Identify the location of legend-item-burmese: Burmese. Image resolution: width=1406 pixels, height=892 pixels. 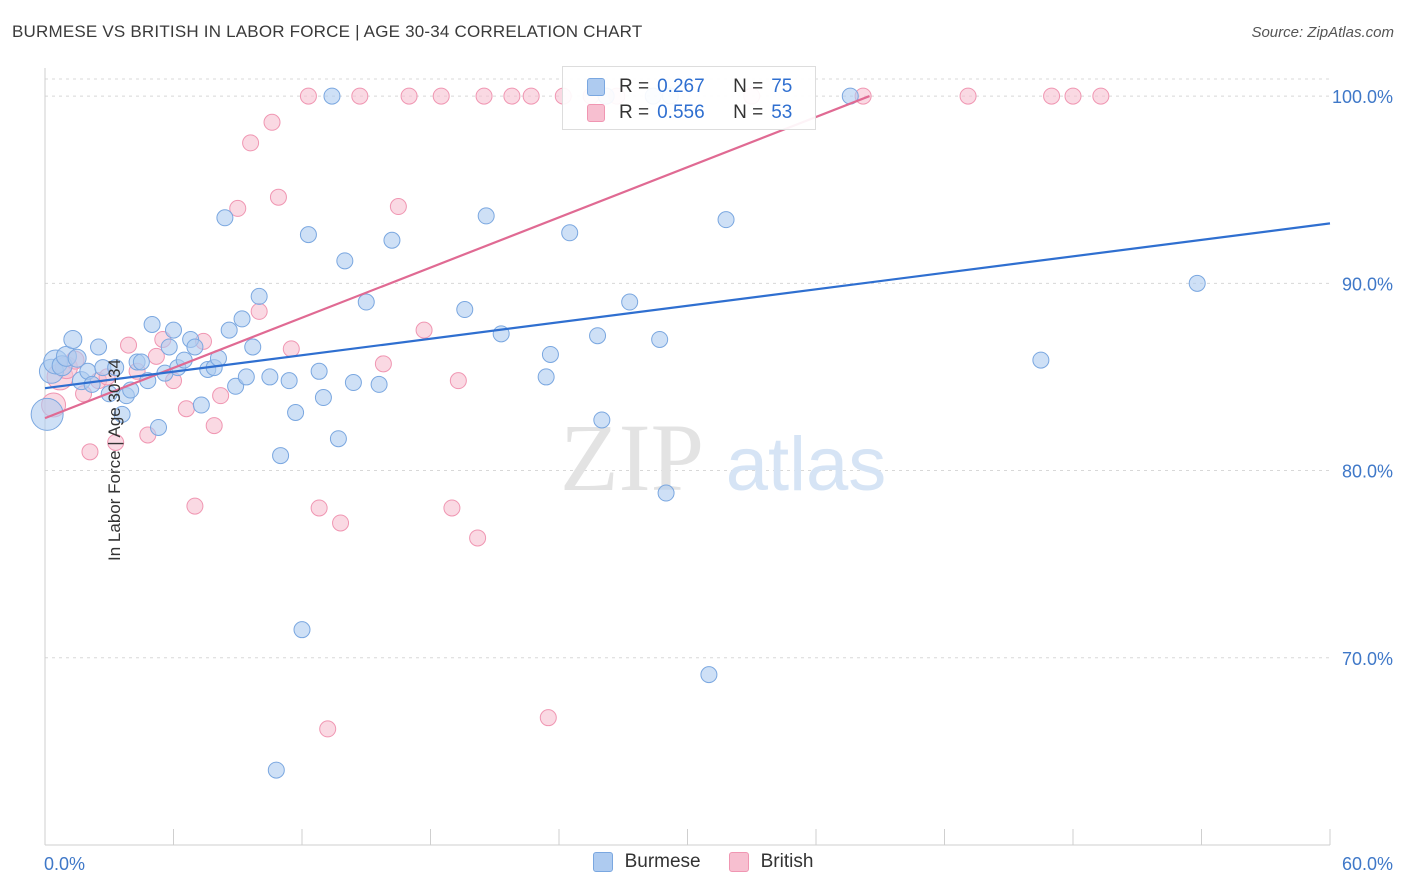
(646, 862).